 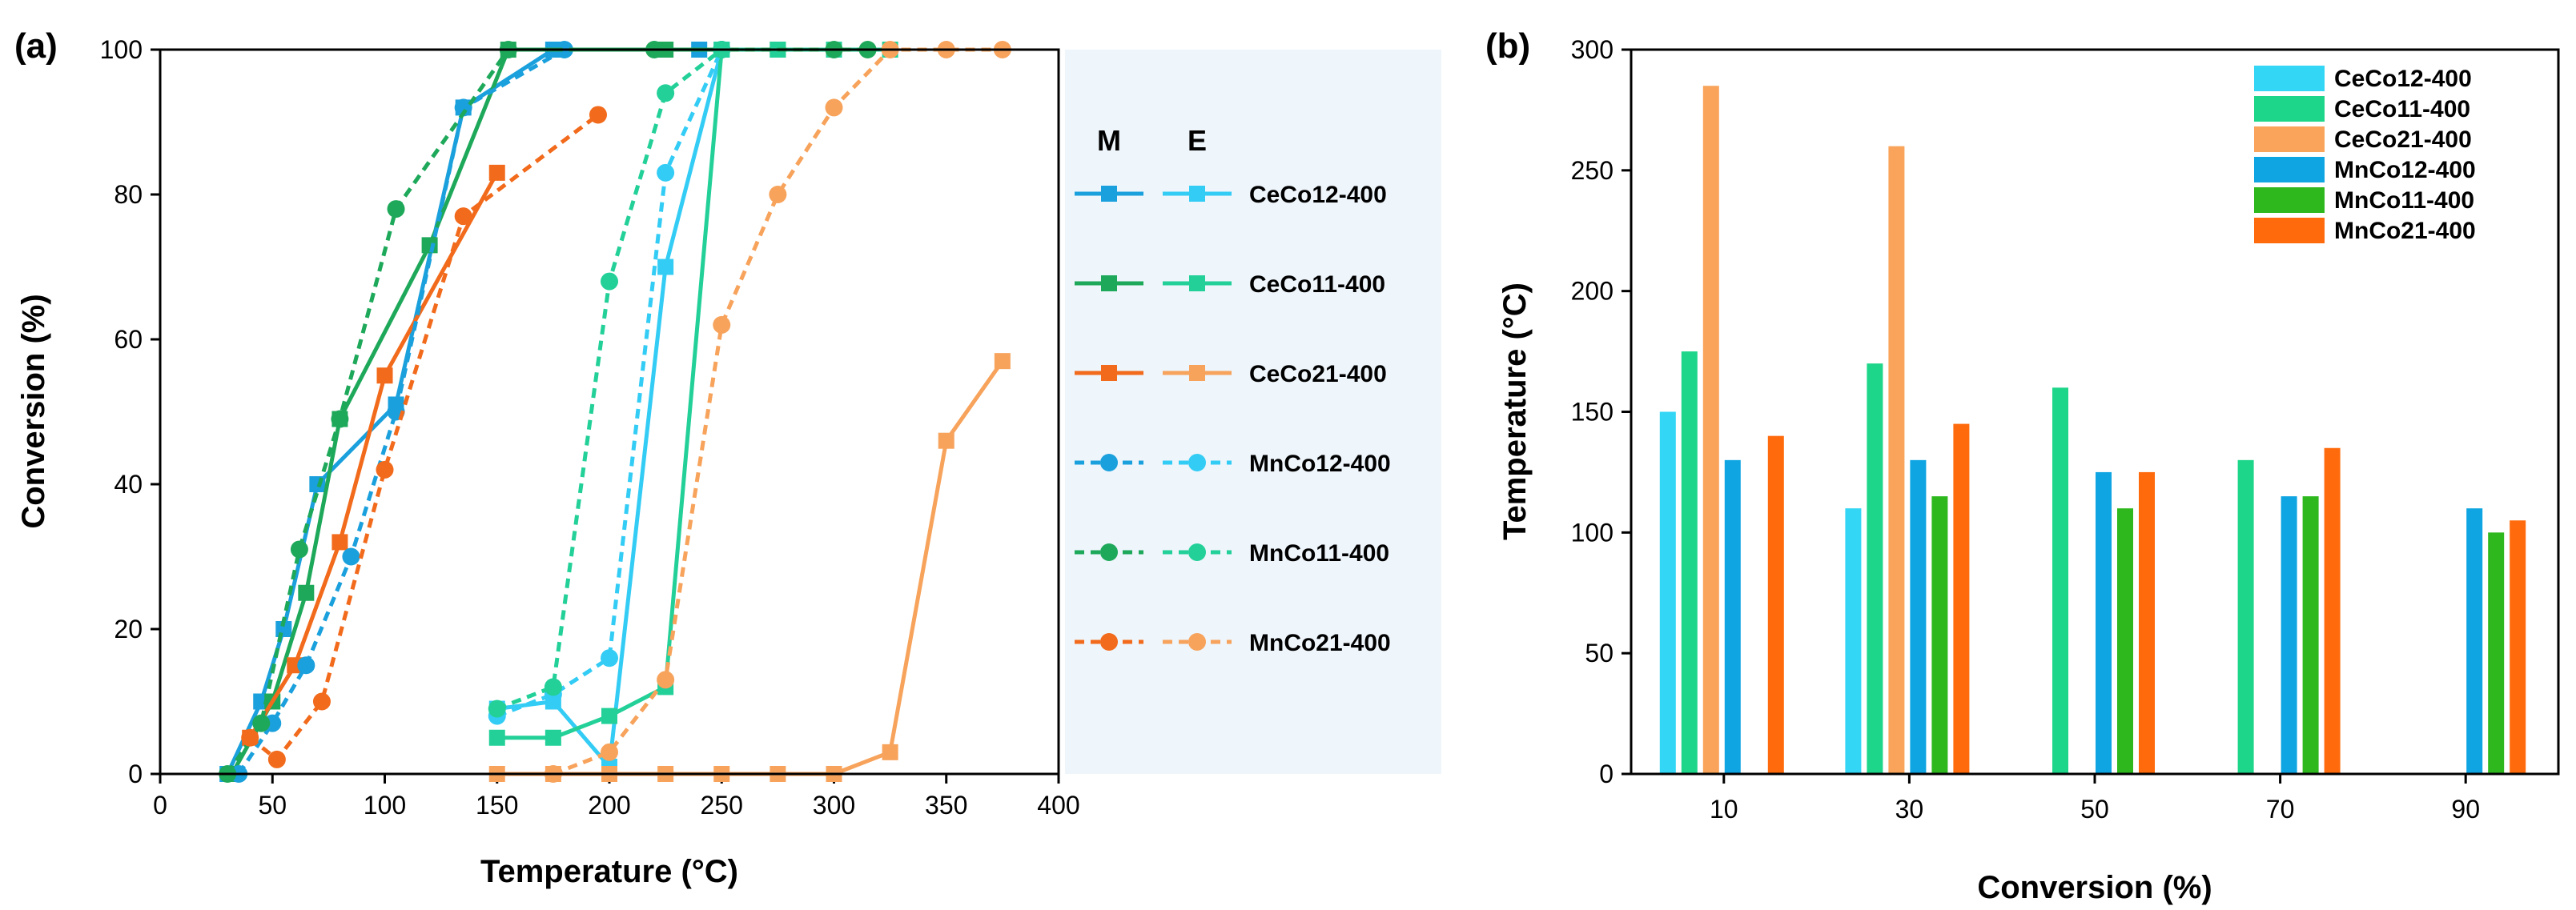 What do you see at coordinates (1909, 809) in the screenshot?
I see `x-tick-label: 30` at bounding box center [1909, 809].